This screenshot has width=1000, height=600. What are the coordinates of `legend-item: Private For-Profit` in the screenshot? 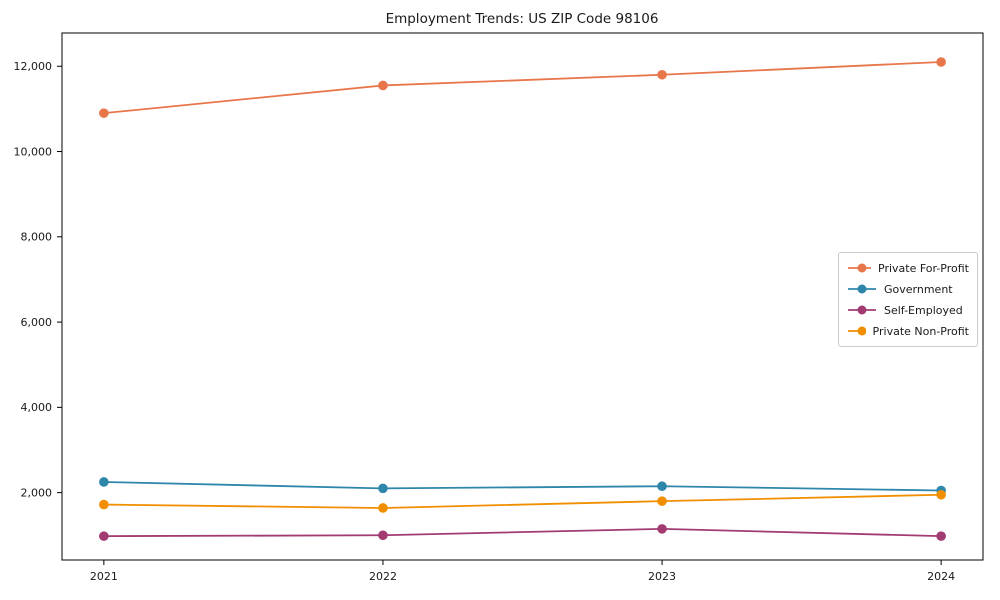 It's located at (908, 268).